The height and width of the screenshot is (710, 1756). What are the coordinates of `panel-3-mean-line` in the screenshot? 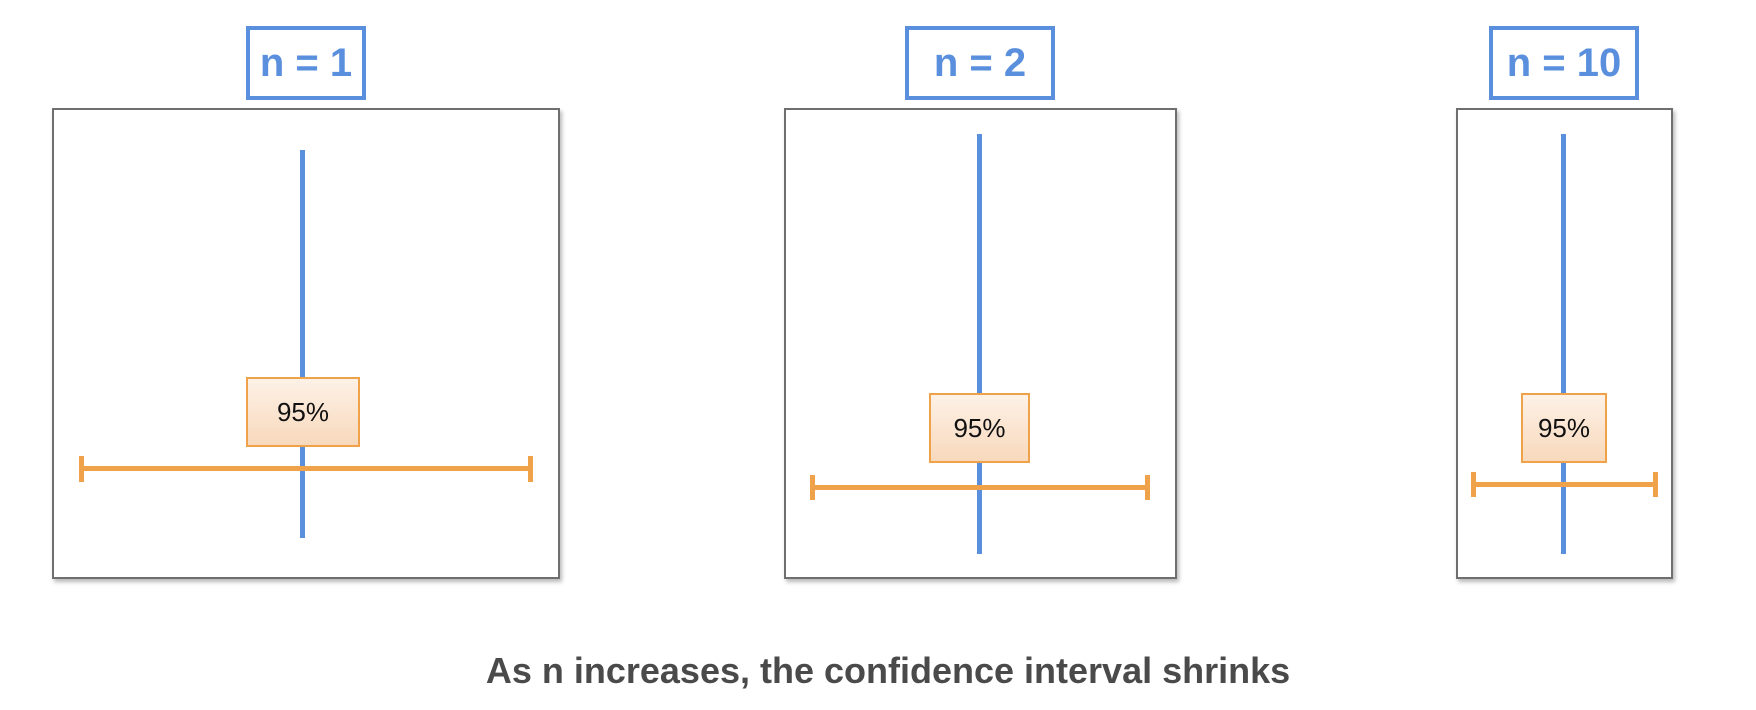 It's located at (1563, 344).